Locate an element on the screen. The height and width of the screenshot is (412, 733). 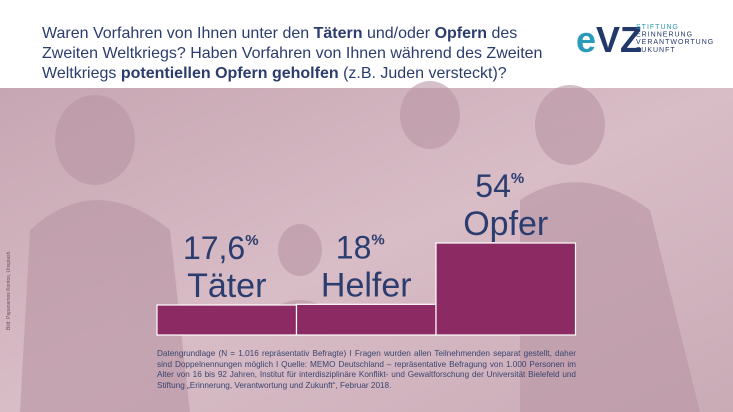
value-label-group: 54% is located at coordinates (499, 186).